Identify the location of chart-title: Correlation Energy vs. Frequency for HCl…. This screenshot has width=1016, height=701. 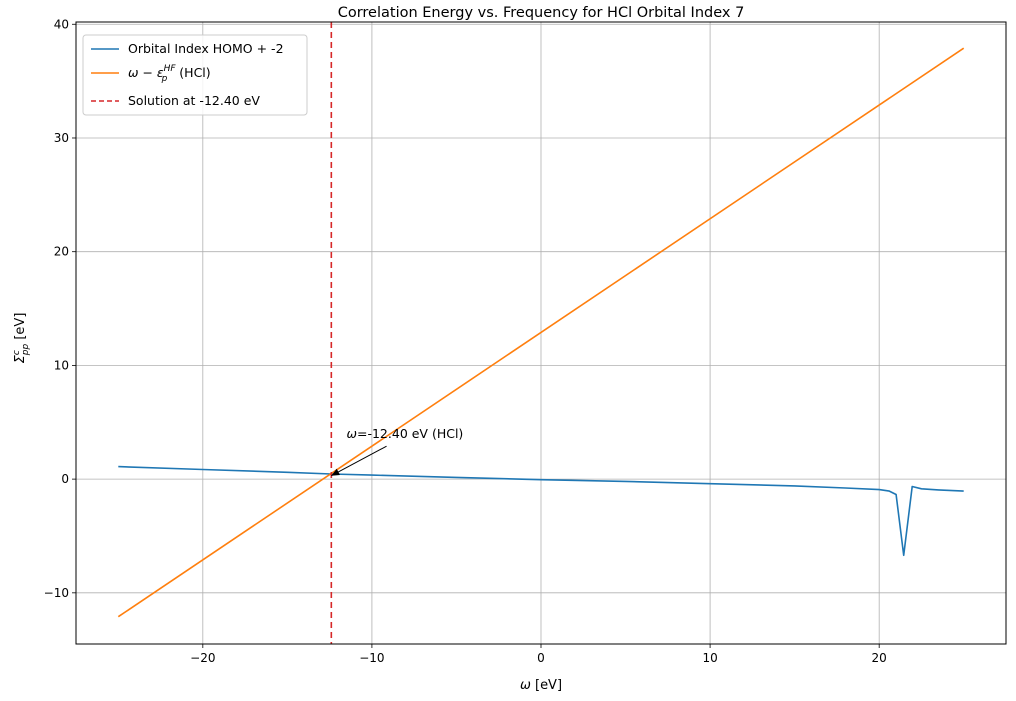
(541, 13).